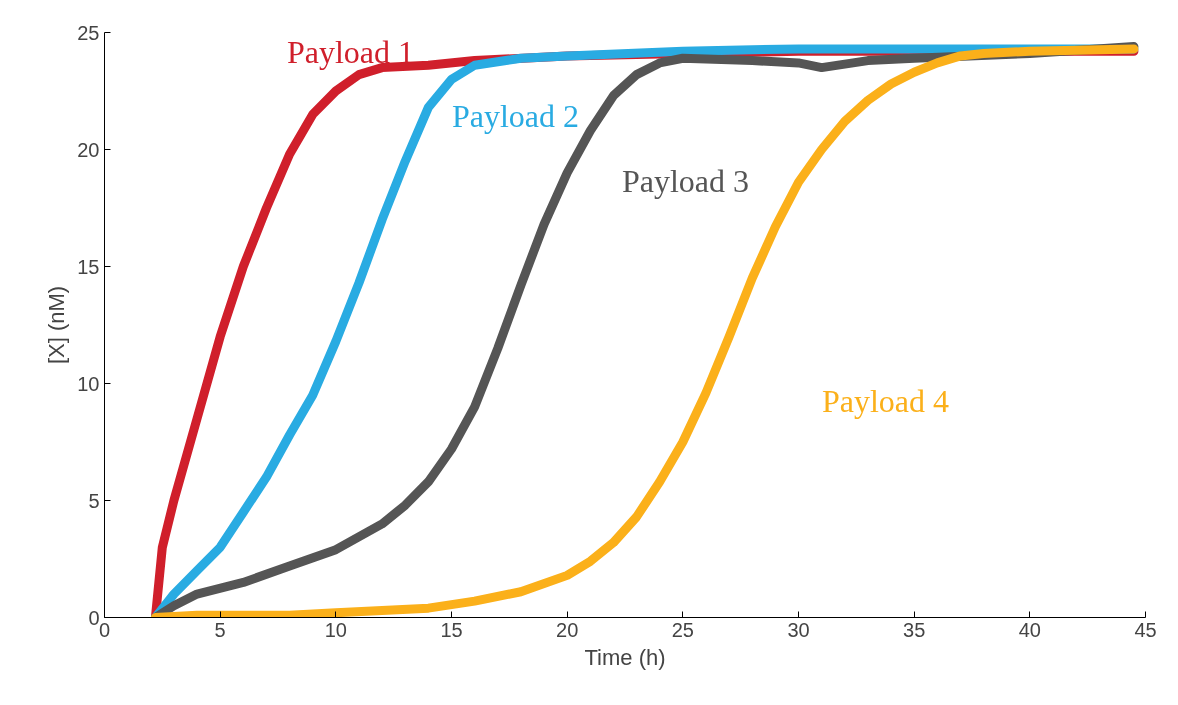 The width and height of the screenshot is (1178, 705). Describe the element at coordinates (885, 400) in the screenshot. I see `text: Payload 4` at that location.